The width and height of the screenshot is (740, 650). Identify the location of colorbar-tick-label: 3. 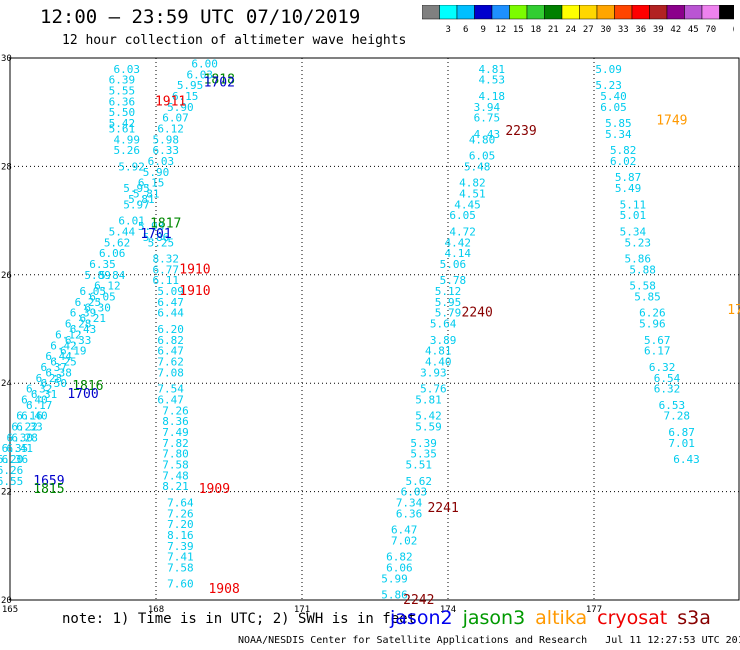
(448, 30).